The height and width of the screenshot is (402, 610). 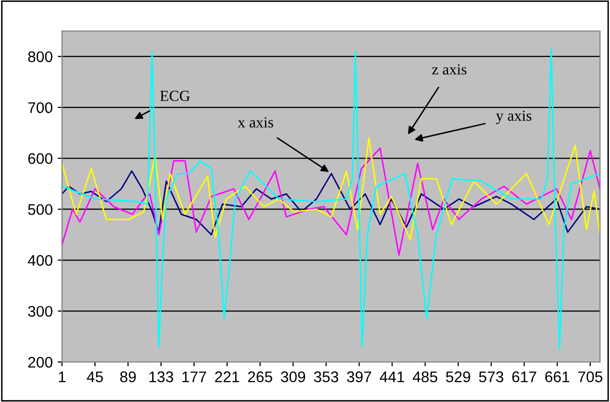 What do you see at coordinates (40, 209) in the screenshot?
I see `y-tick-label: 500` at bounding box center [40, 209].